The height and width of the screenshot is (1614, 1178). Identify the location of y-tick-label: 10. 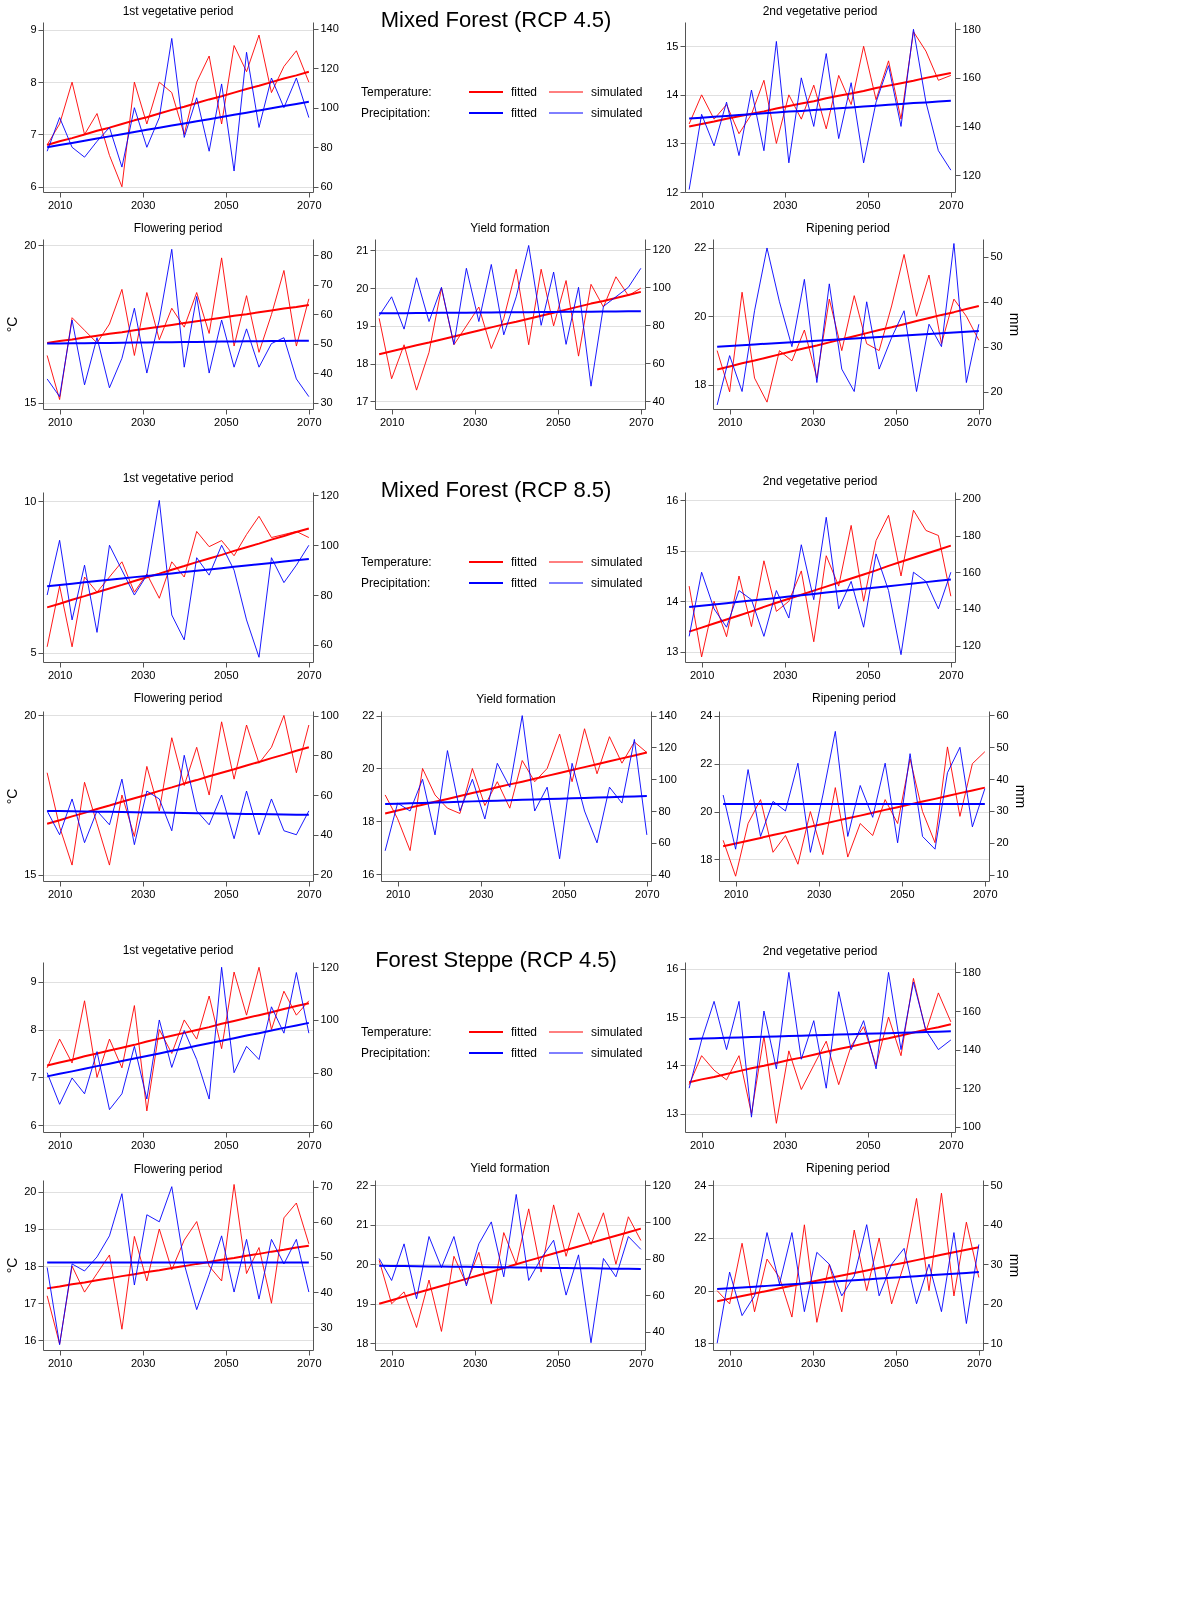
(30, 500).